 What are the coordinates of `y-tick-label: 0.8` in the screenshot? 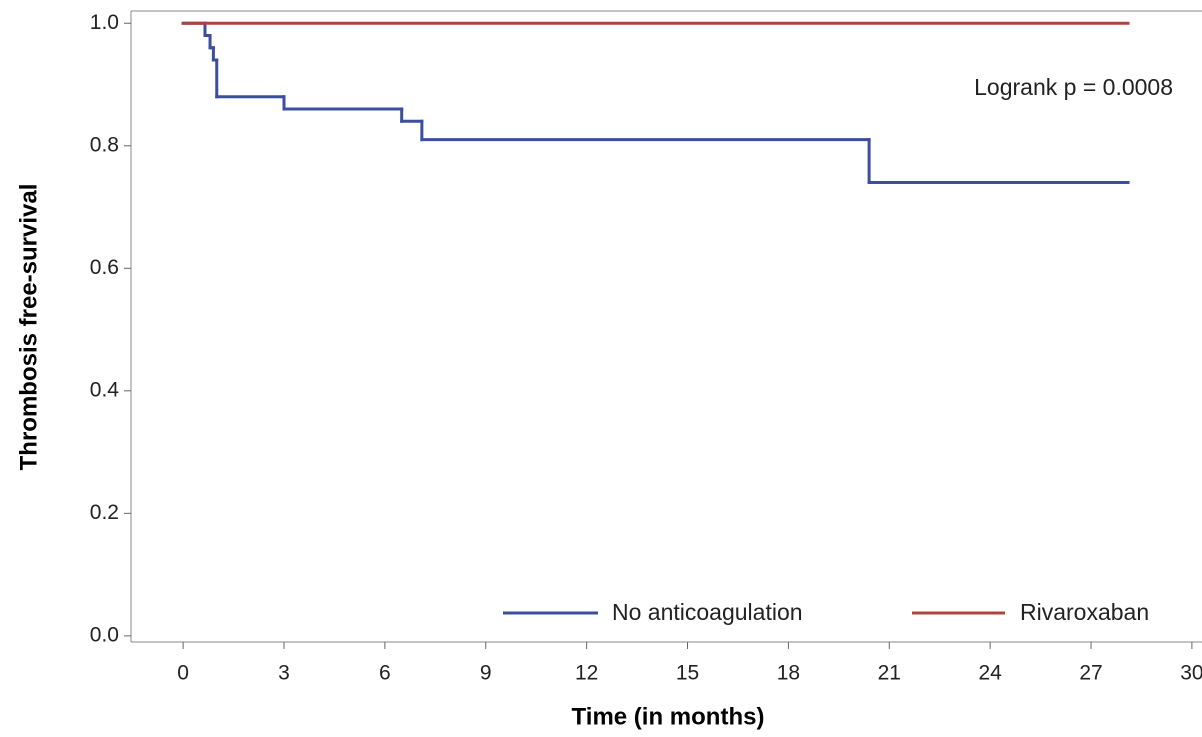 It's located at (104, 144).